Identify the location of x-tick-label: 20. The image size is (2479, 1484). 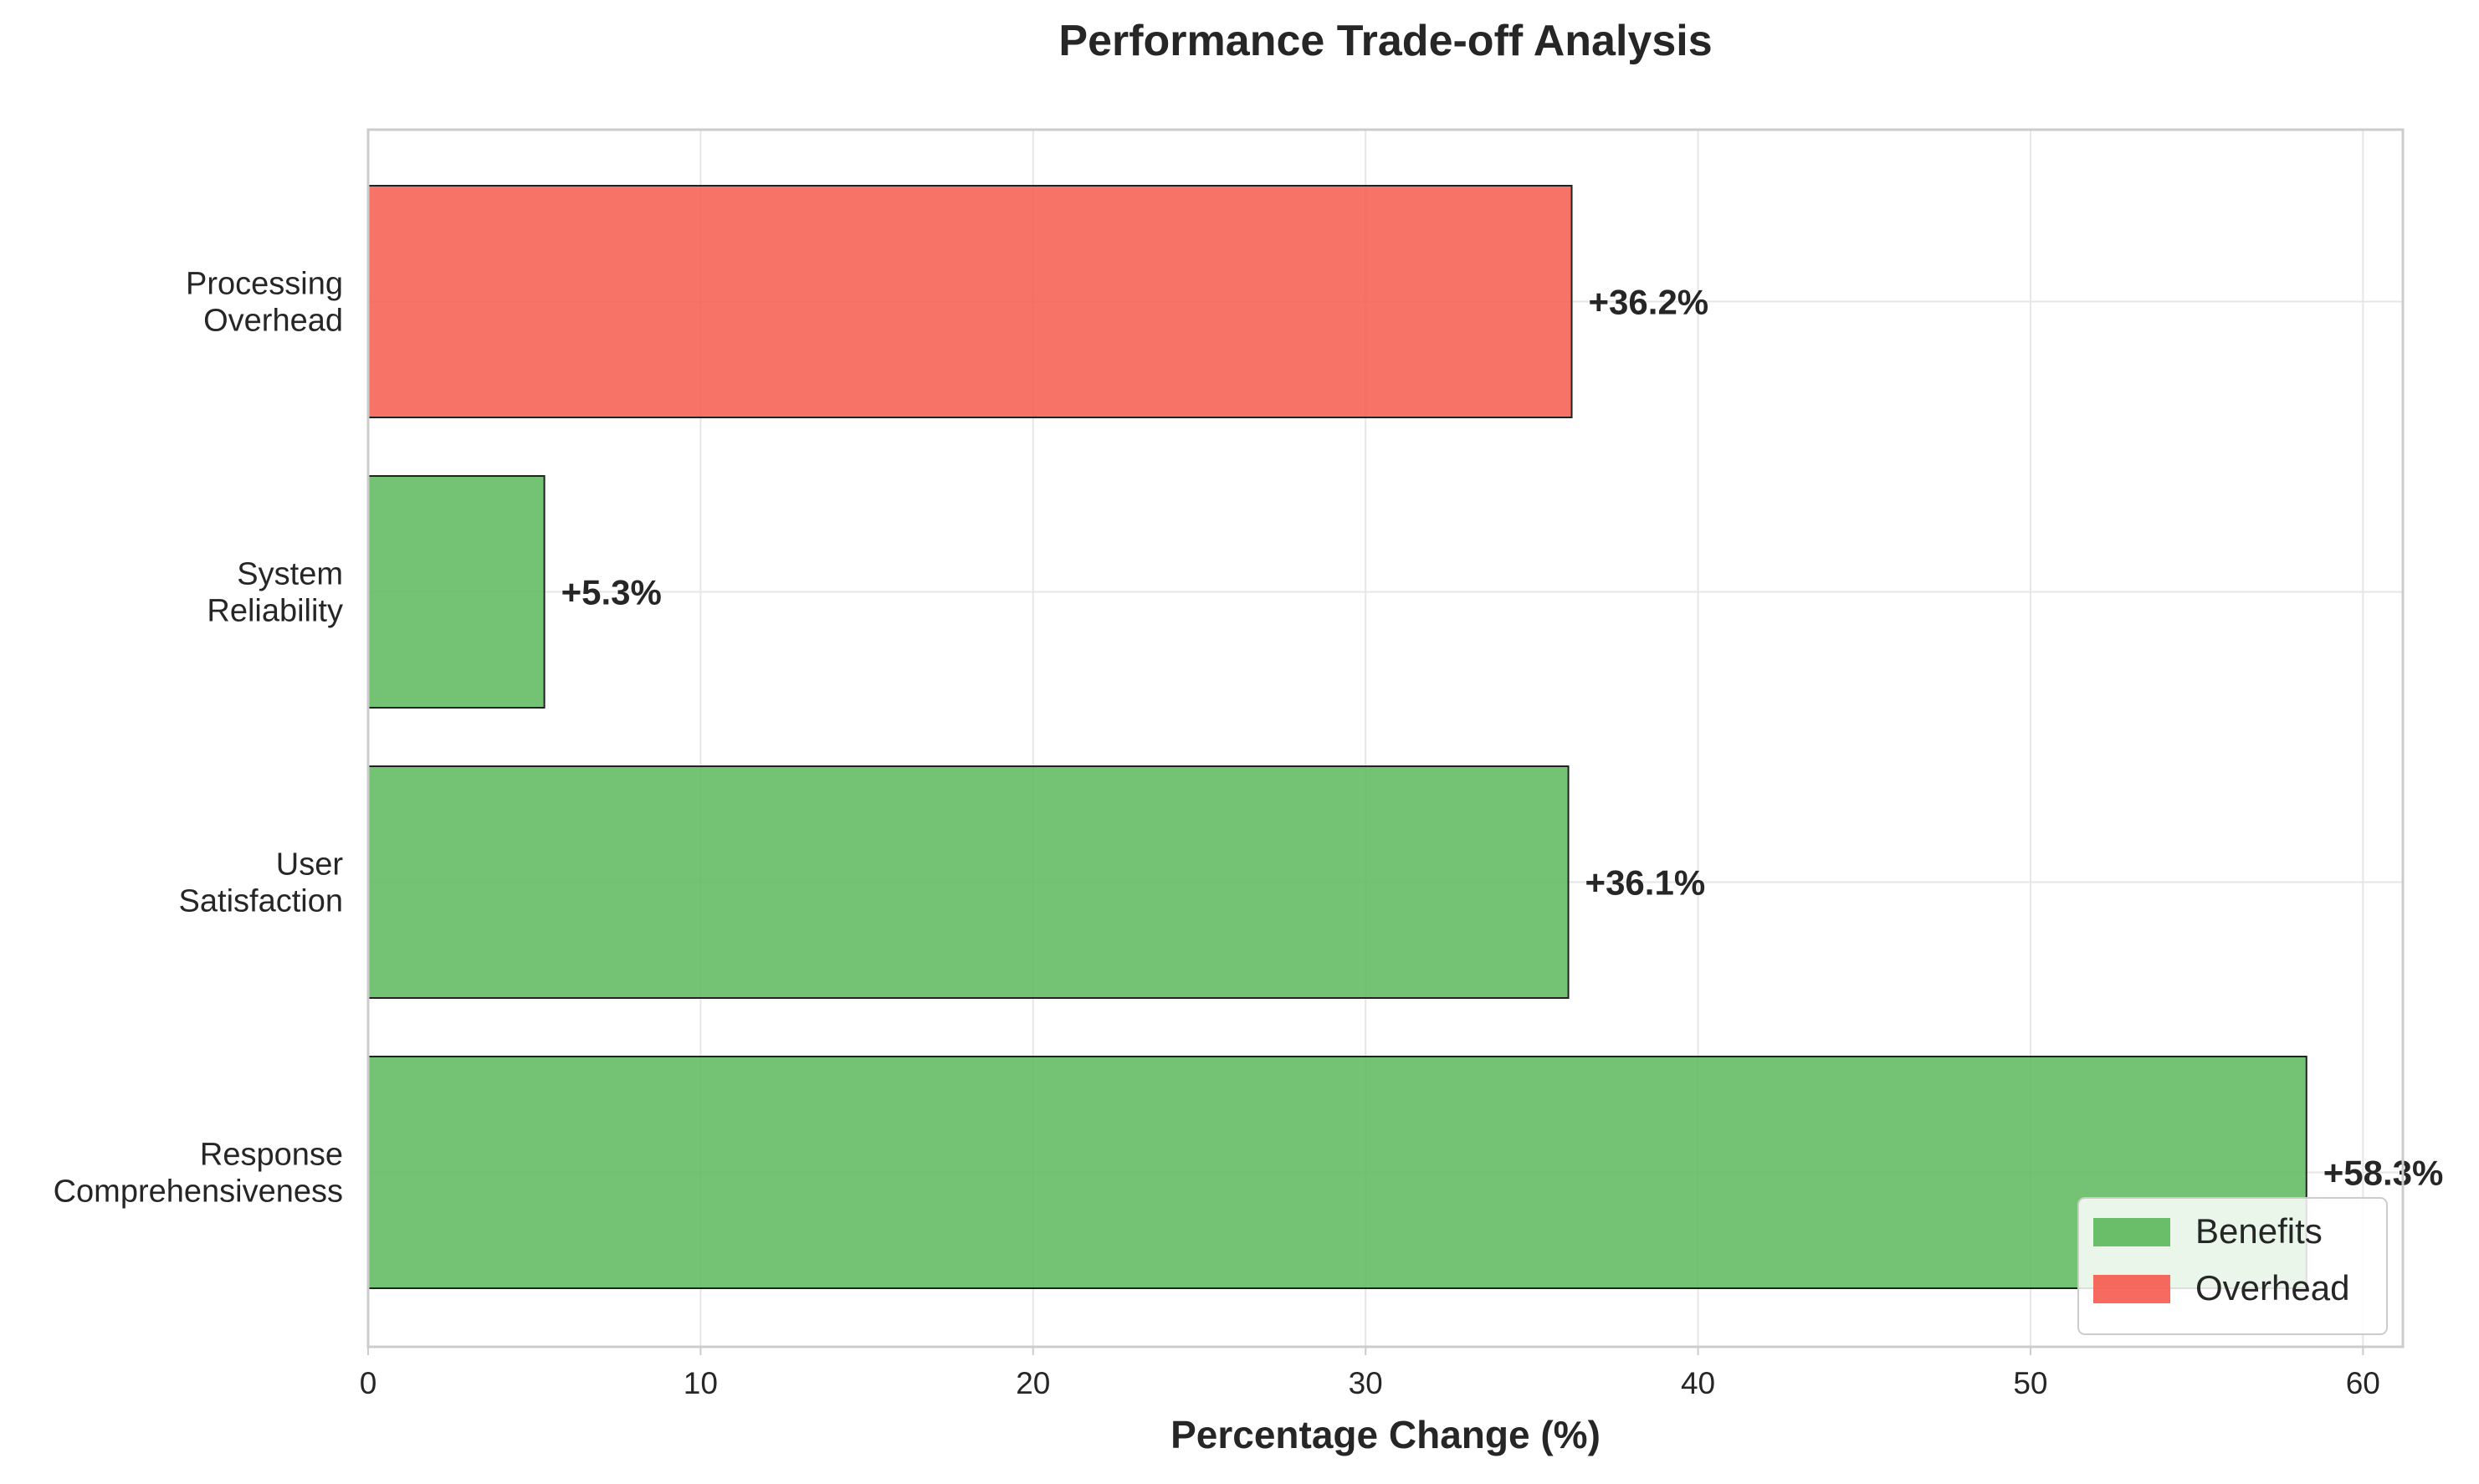
(1033, 1383).